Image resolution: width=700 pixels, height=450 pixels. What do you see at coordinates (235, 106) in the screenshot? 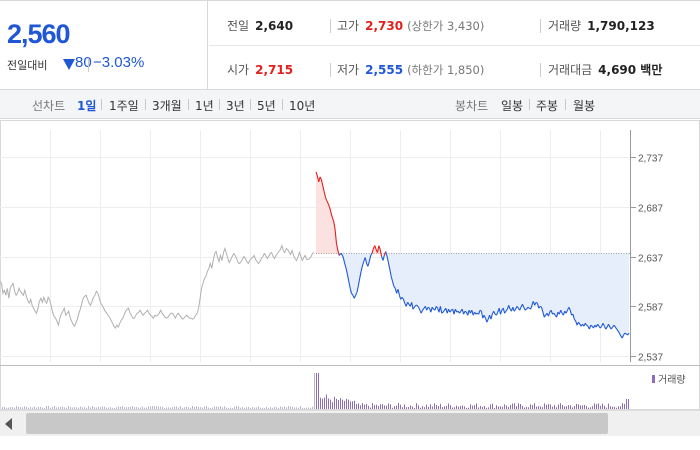
I see `tab-3-years: 3년` at bounding box center [235, 106].